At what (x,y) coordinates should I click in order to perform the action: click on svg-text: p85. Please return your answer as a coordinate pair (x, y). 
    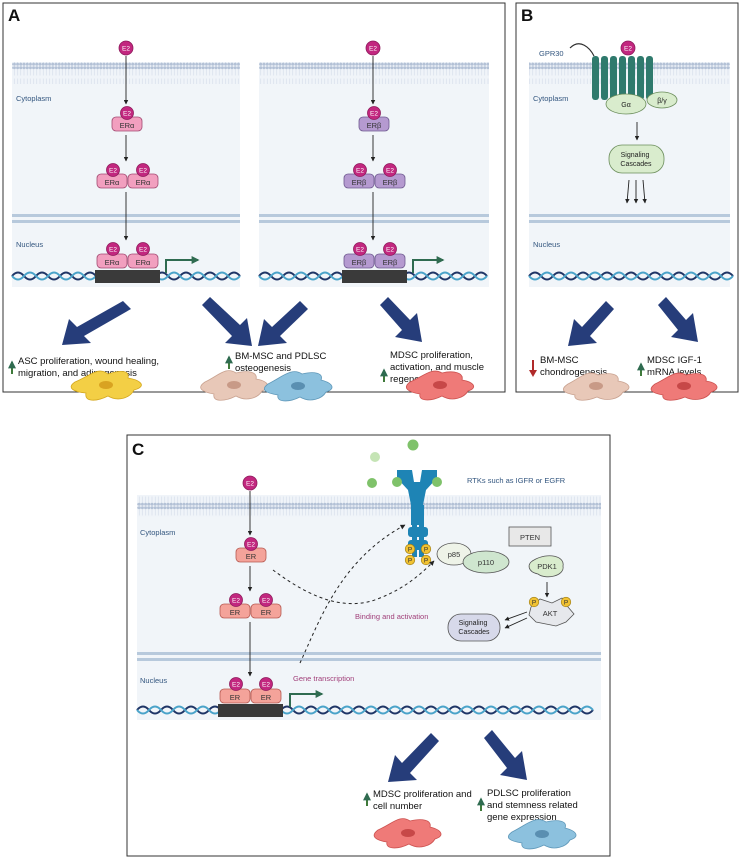
    Looking at the image, I should click on (454, 554).